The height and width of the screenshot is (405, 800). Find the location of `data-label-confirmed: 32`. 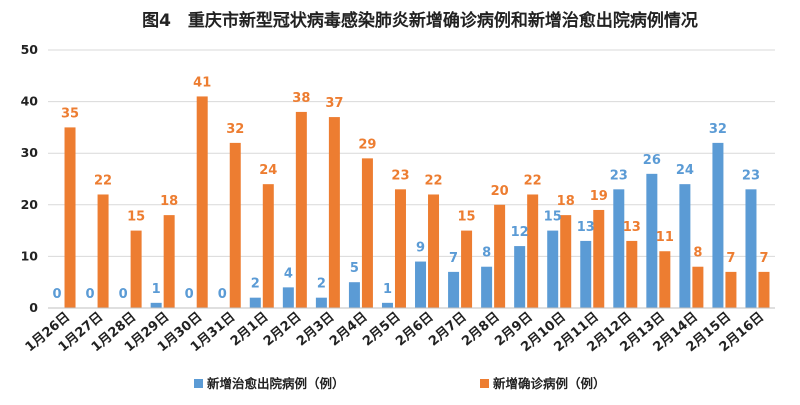

data-label-confirmed: 32 is located at coordinates (235, 129).